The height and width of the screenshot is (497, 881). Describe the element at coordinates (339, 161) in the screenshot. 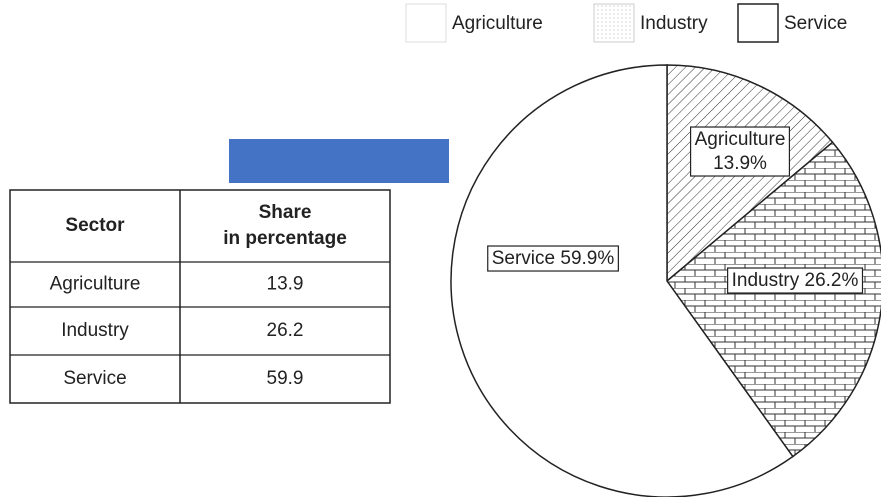

I see `blue-block` at that location.